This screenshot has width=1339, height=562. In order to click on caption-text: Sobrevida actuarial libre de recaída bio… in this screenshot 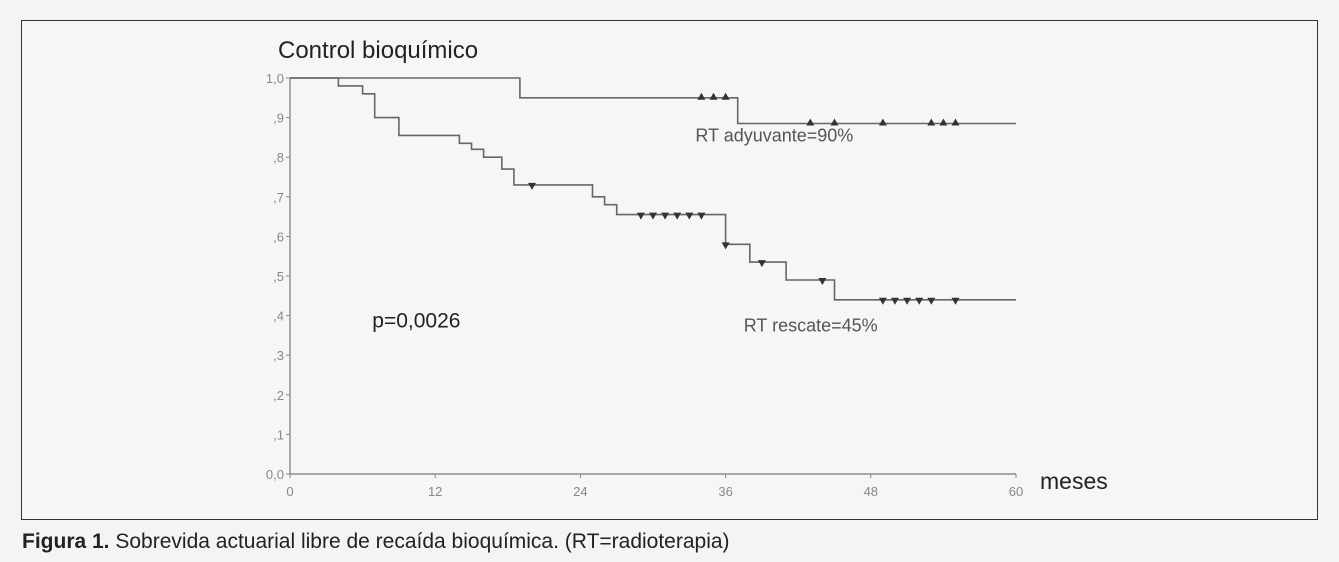, I will do `click(419, 541)`.